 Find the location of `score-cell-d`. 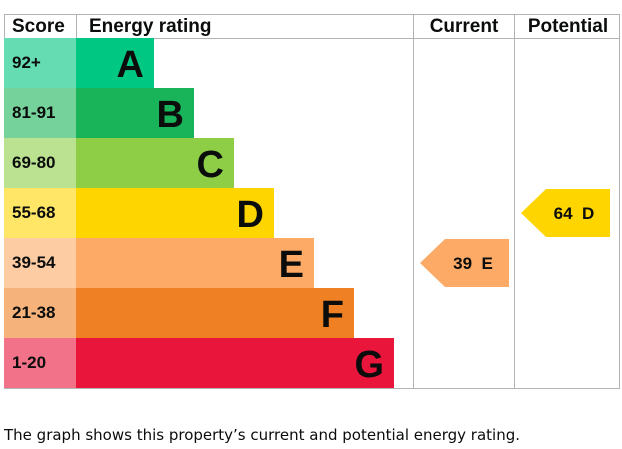

score-cell-d is located at coordinates (40, 213).